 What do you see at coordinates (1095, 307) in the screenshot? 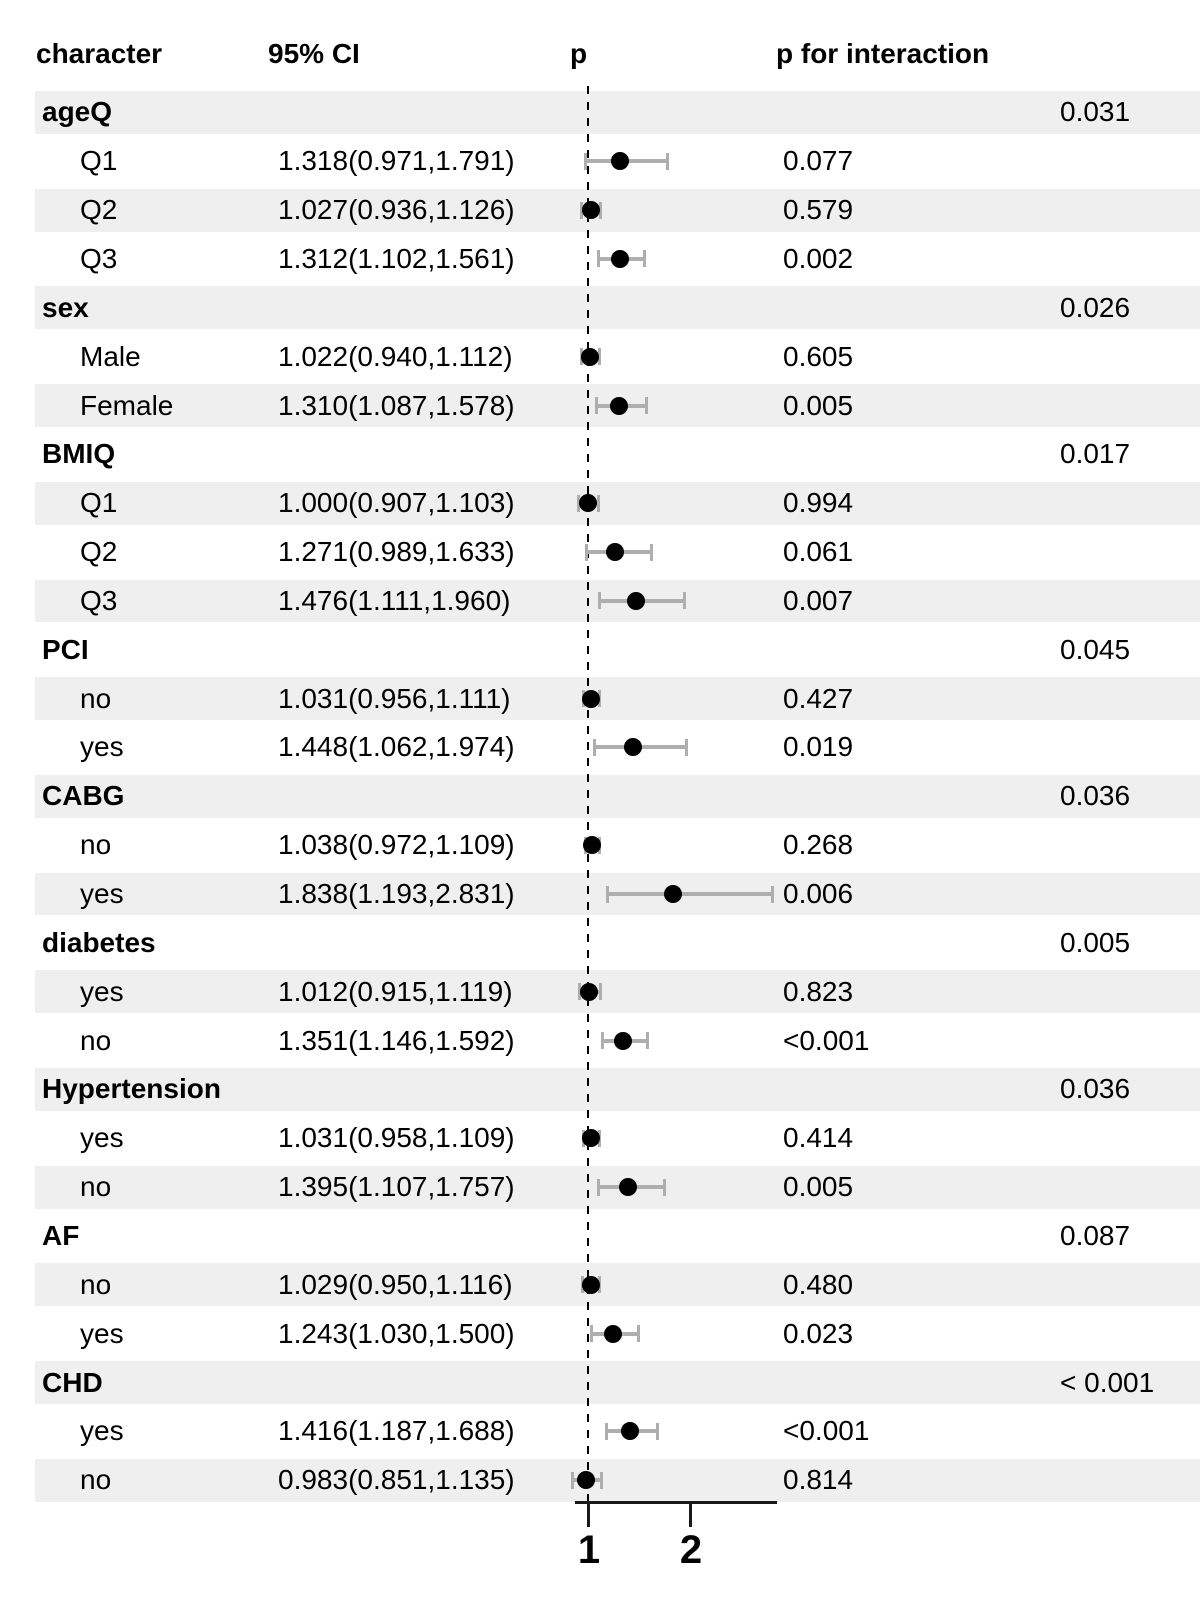
I see `p-interaction-value: 0.026` at bounding box center [1095, 307].